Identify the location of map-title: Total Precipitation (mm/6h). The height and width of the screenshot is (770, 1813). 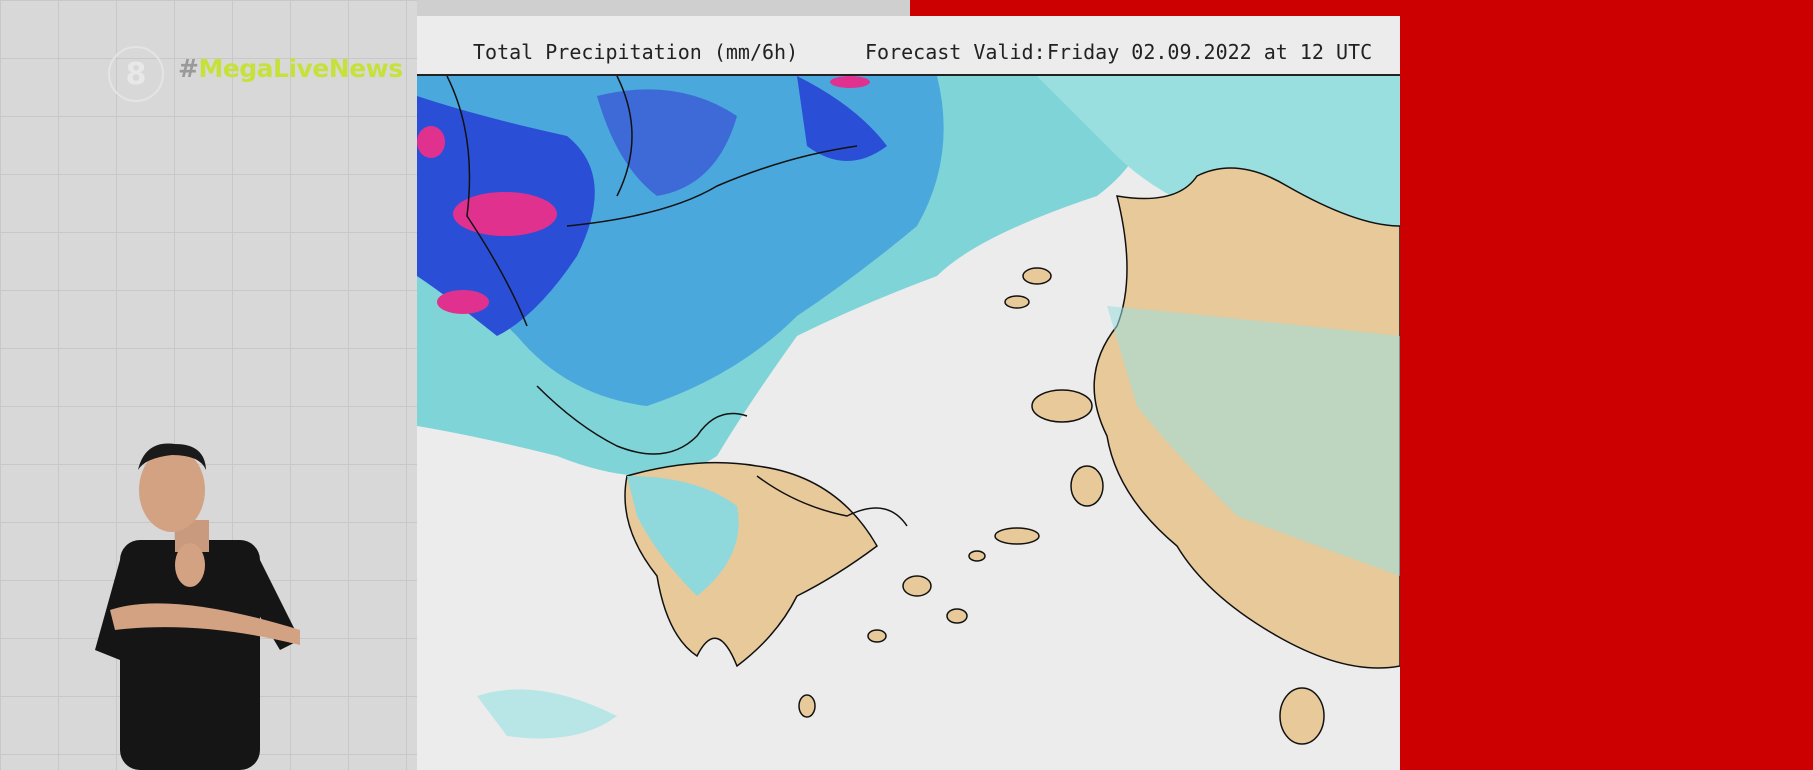
(636, 52).